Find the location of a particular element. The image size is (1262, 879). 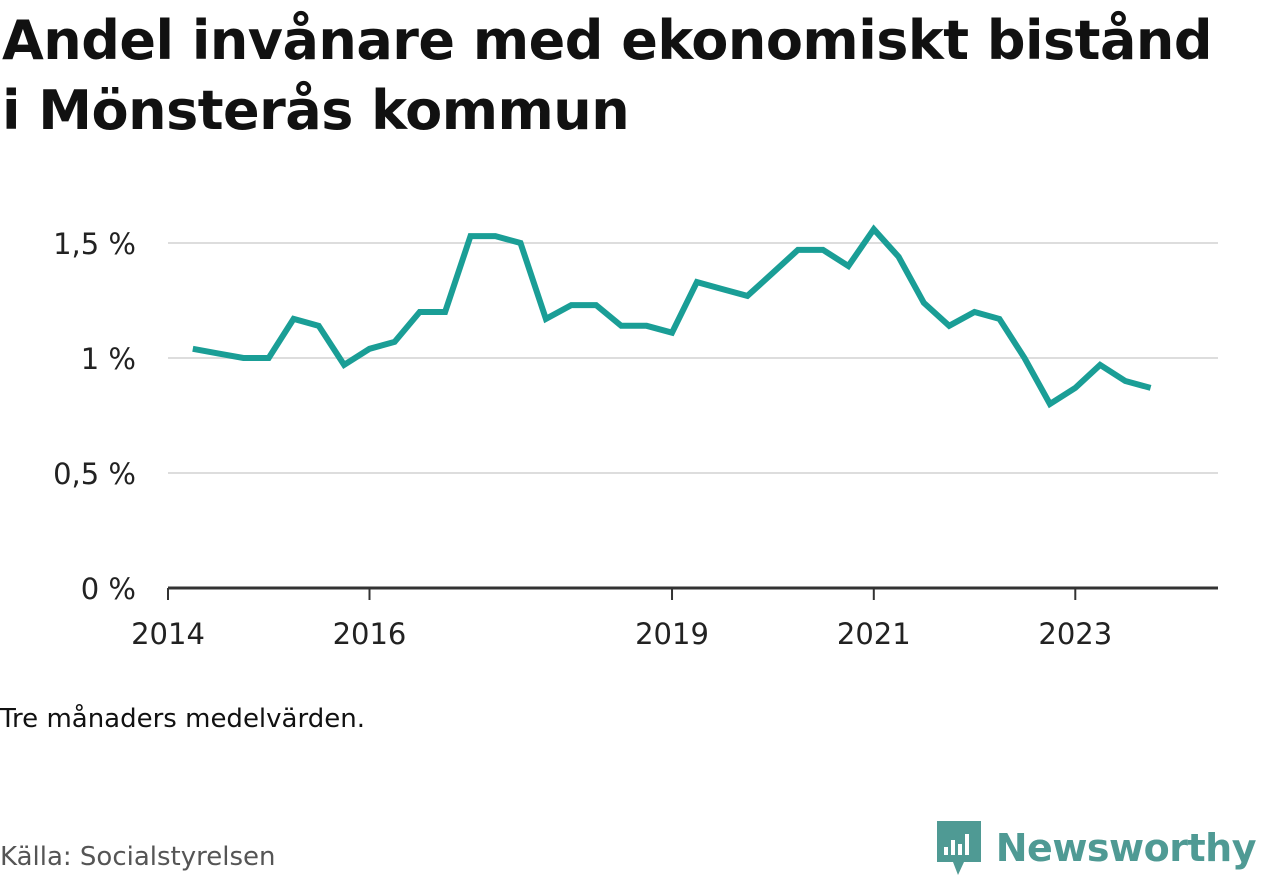

x-tick-label: 2021 is located at coordinates (874, 634).